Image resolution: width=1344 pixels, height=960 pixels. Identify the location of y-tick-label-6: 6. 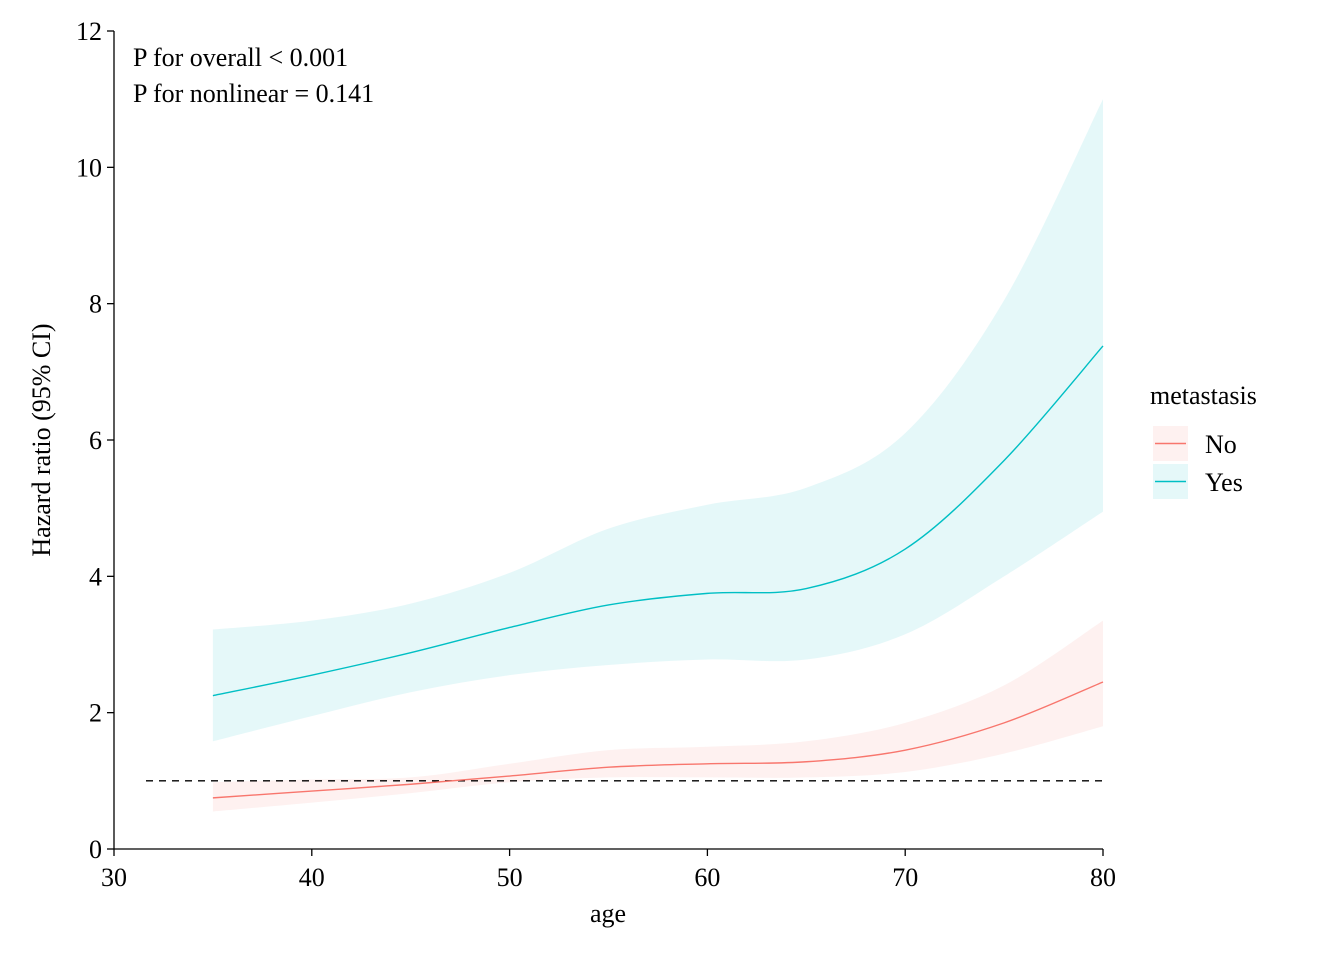
(95, 440).